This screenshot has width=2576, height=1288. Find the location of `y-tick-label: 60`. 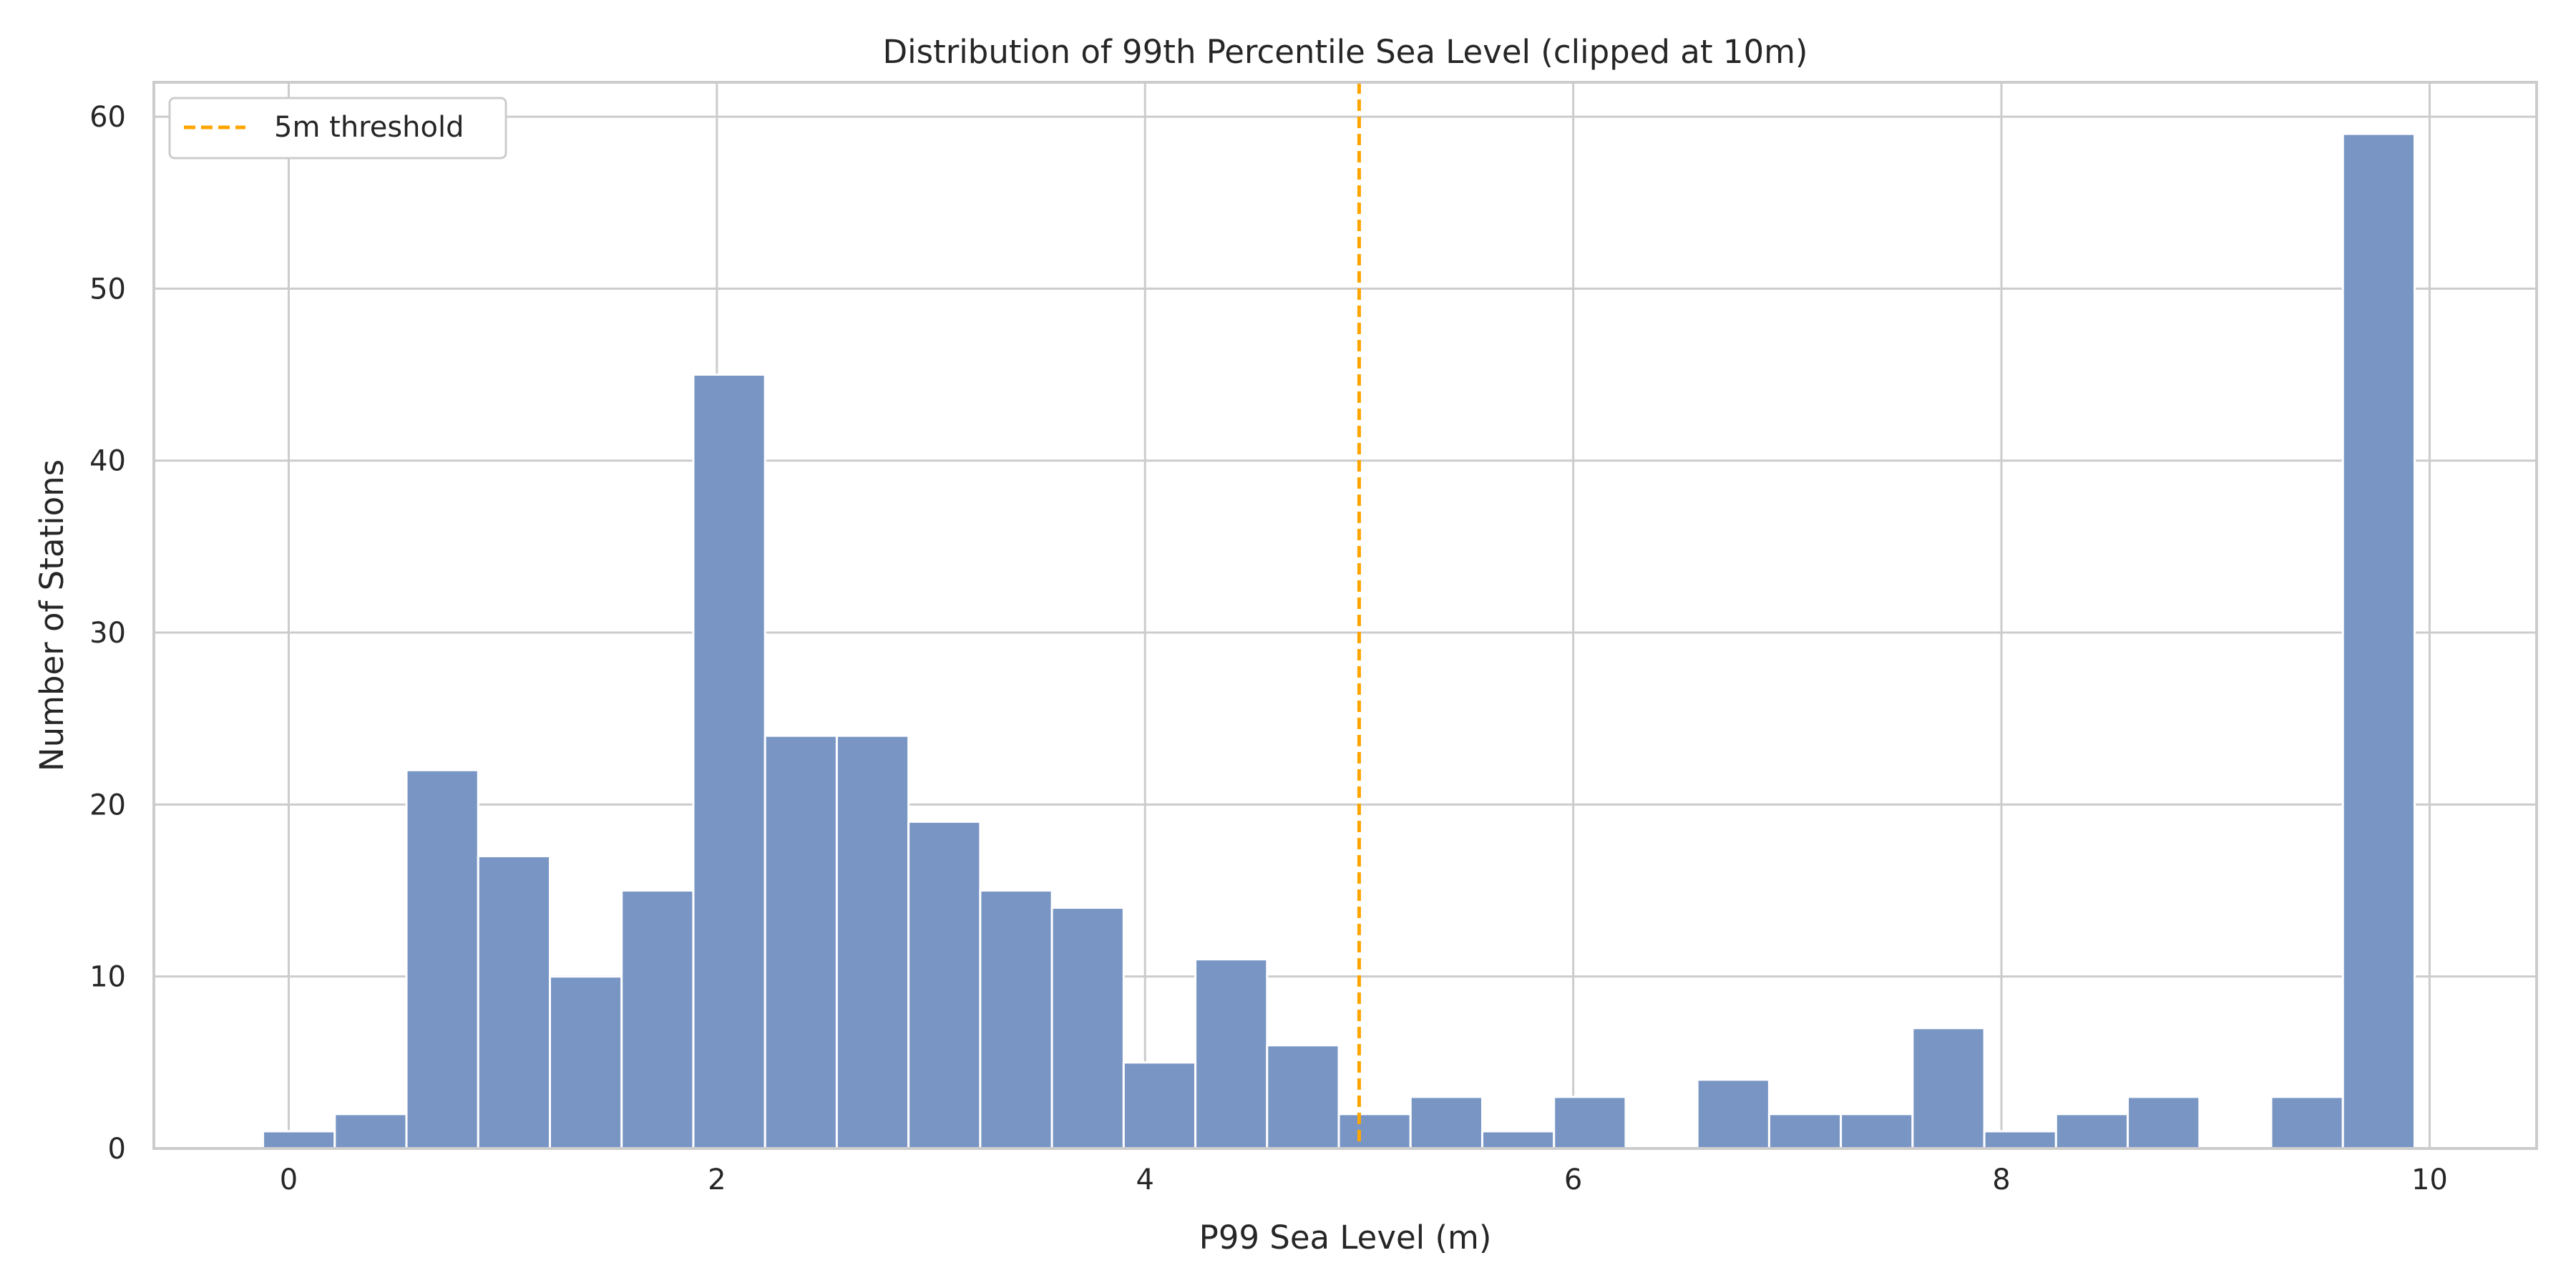

y-tick-label: 60 is located at coordinates (107, 117).